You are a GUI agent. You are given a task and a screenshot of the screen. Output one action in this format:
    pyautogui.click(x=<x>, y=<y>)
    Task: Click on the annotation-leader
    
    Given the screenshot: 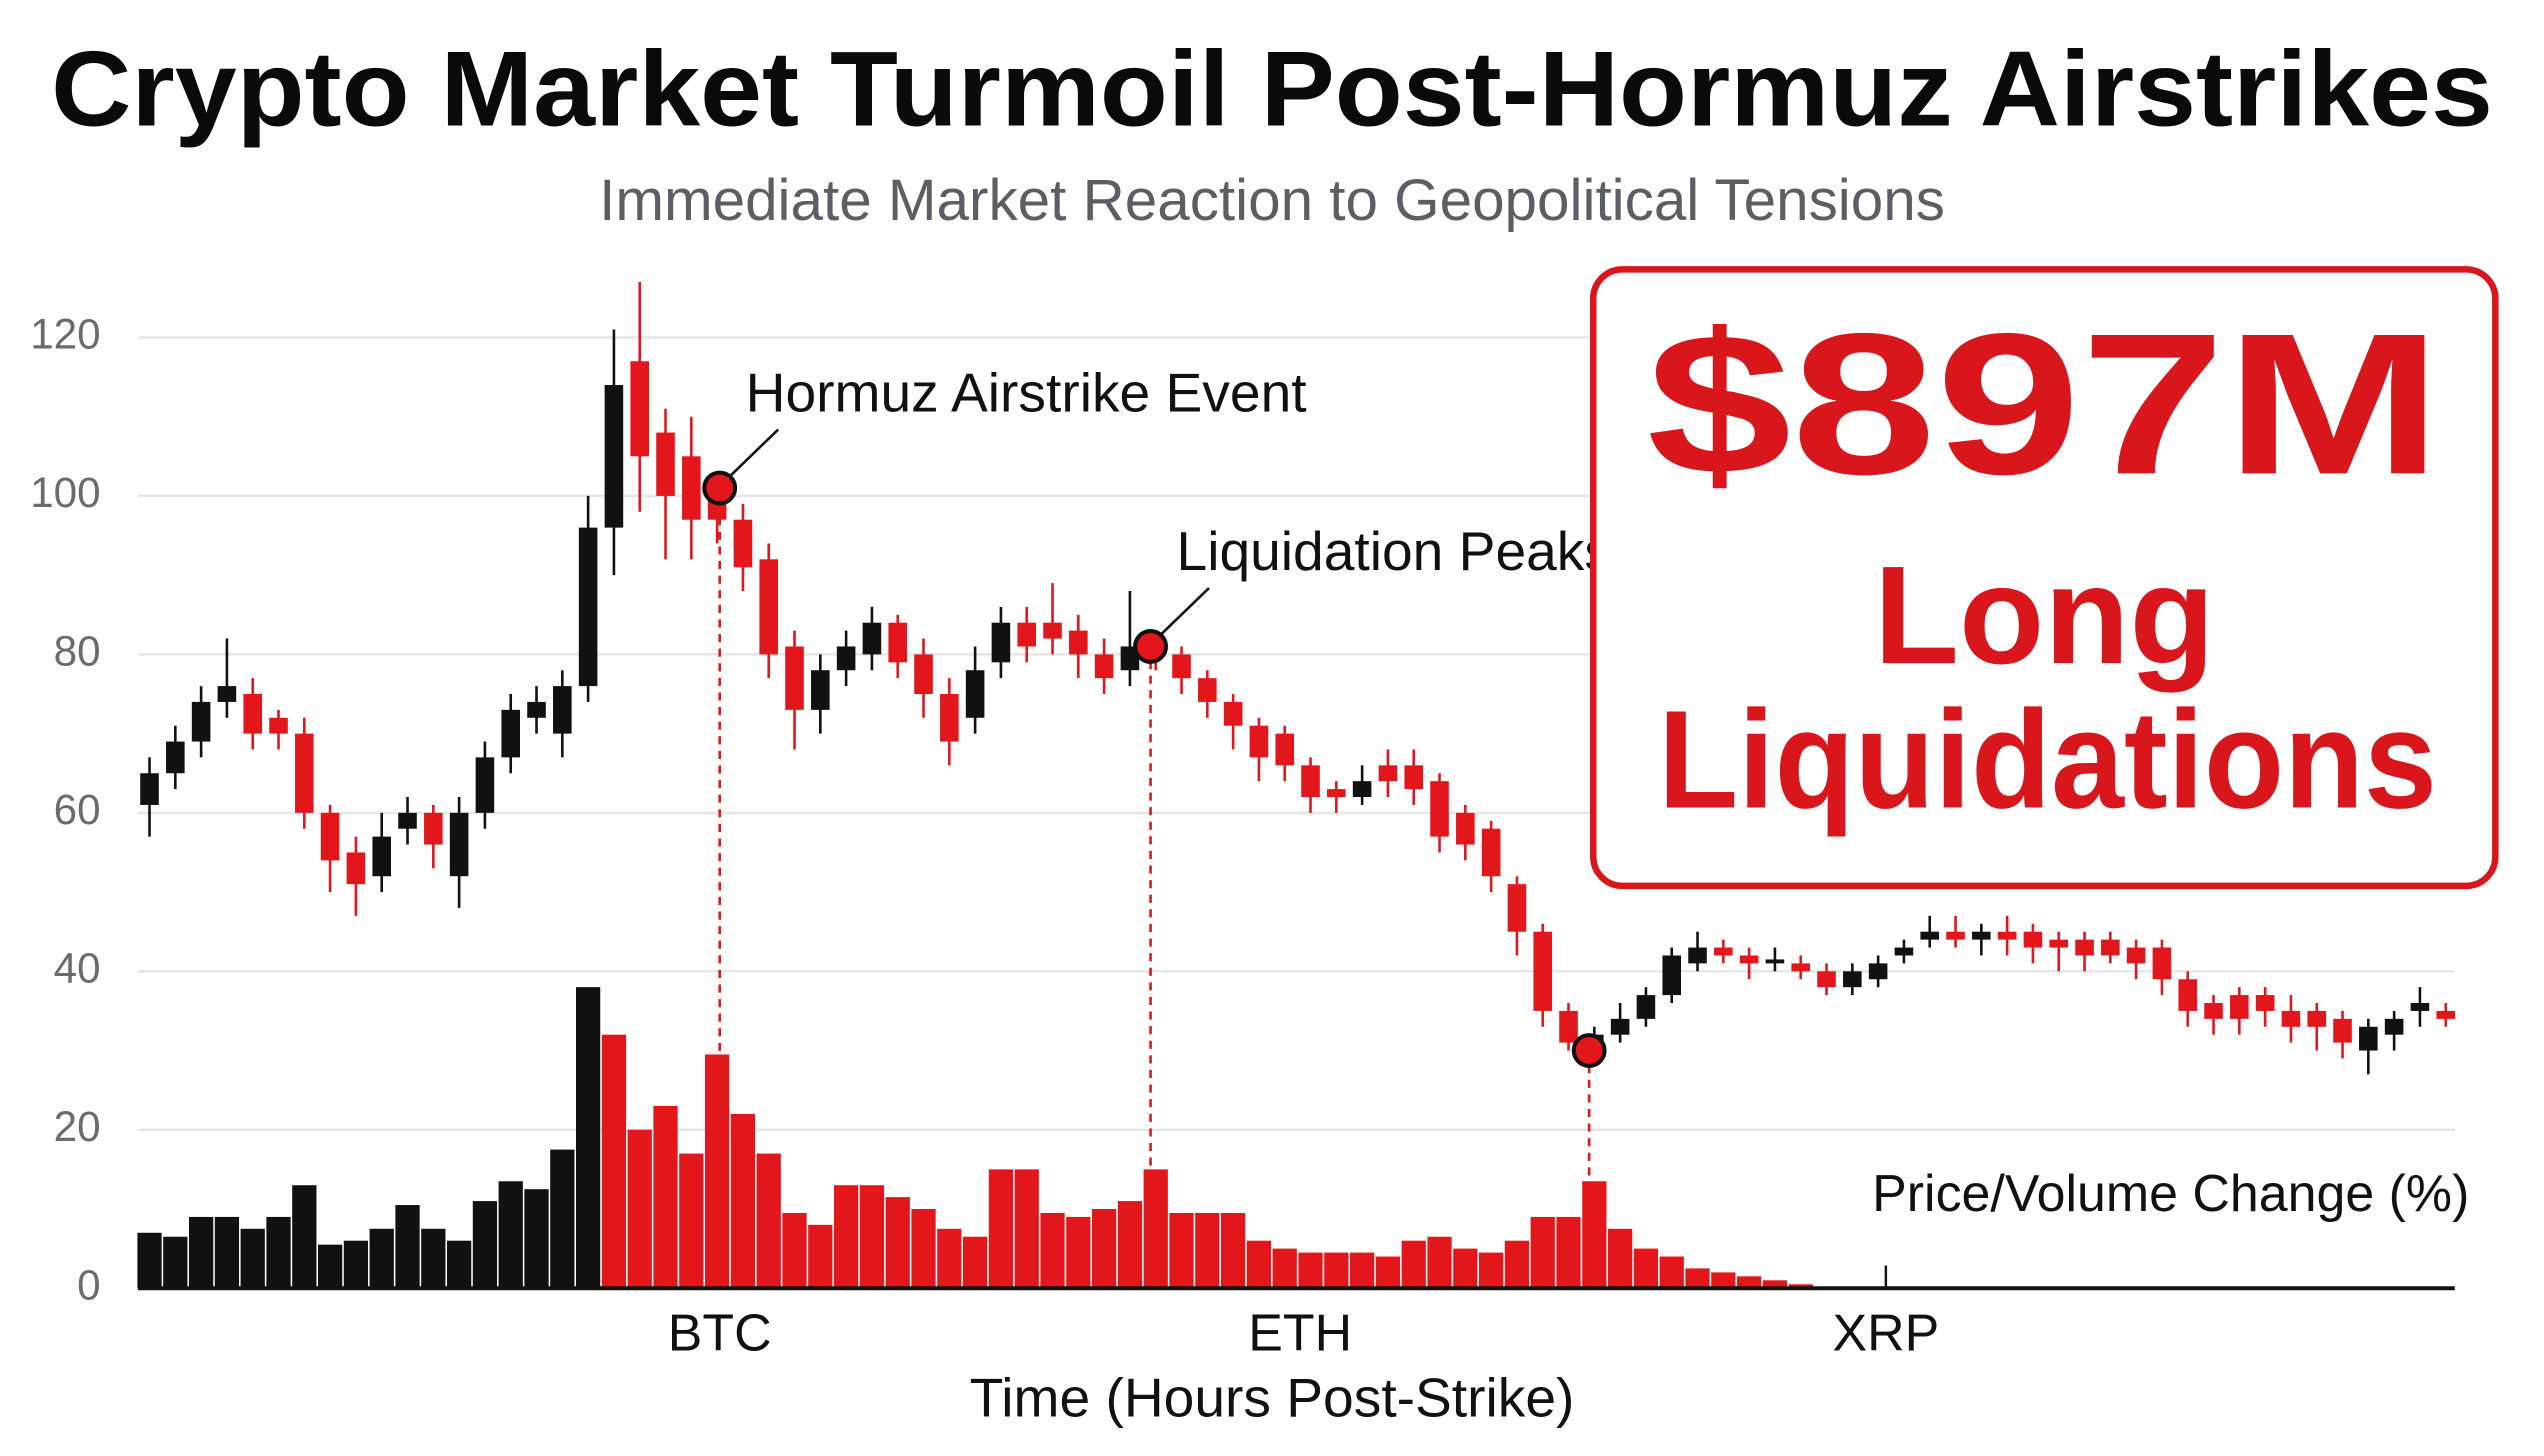 What is the action you would take?
    pyautogui.click(x=1184, y=612)
    